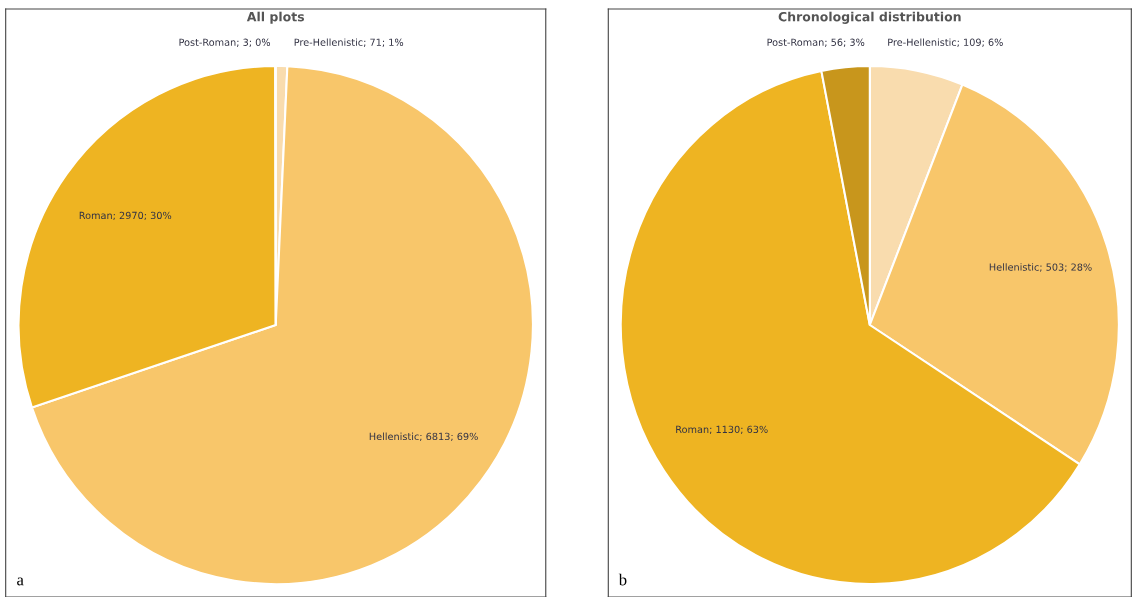 The height and width of the screenshot is (597, 1137). What do you see at coordinates (20, 581) in the screenshot?
I see `text: a` at bounding box center [20, 581].